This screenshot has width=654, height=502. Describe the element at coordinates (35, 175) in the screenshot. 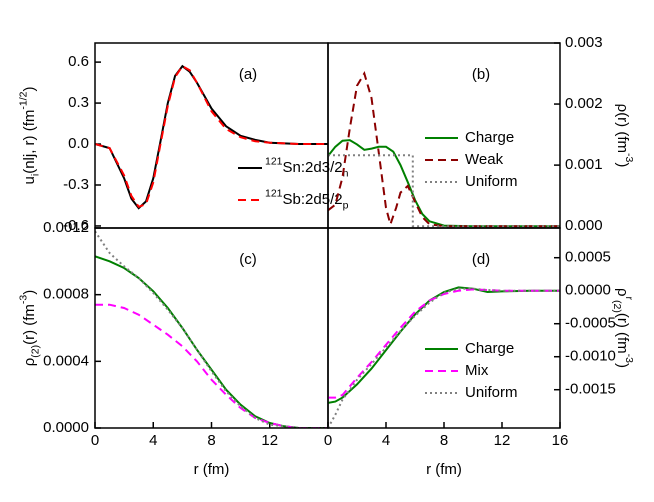

I see `text-part: i` at that location.